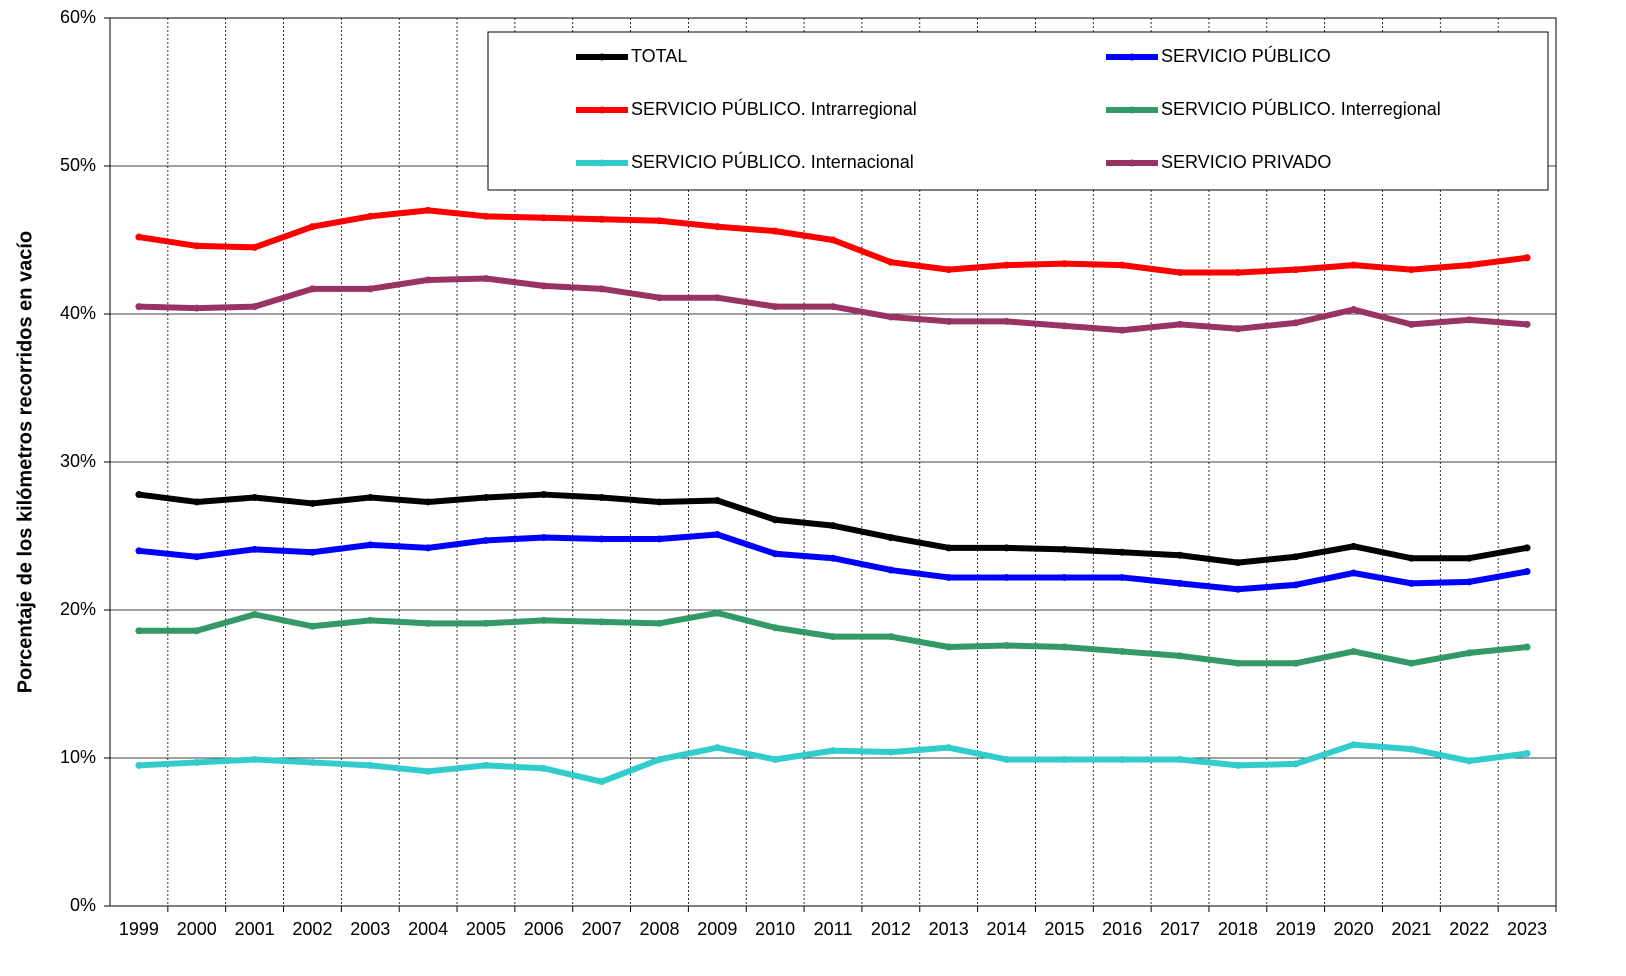 The width and height of the screenshot is (1626, 976). Describe the element at coordinates (602, 929) in the screenshot. I see `x-tick-label: 2007` at that location.